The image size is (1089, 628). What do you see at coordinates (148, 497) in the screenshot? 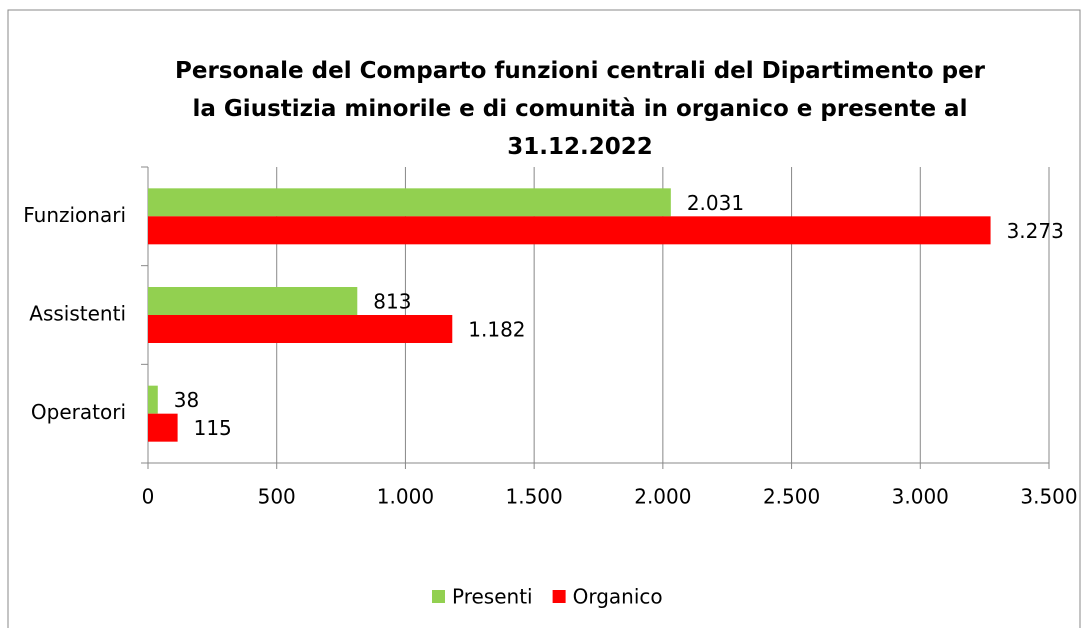
I see `x-tick-label: 0` at bounding box center [148, 497].